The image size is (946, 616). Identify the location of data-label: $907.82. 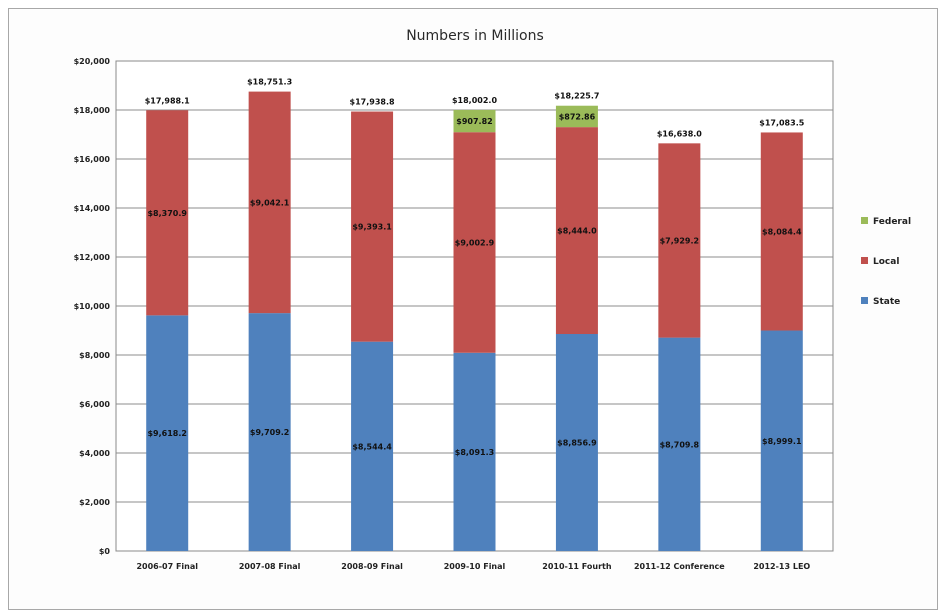
(474, 121).